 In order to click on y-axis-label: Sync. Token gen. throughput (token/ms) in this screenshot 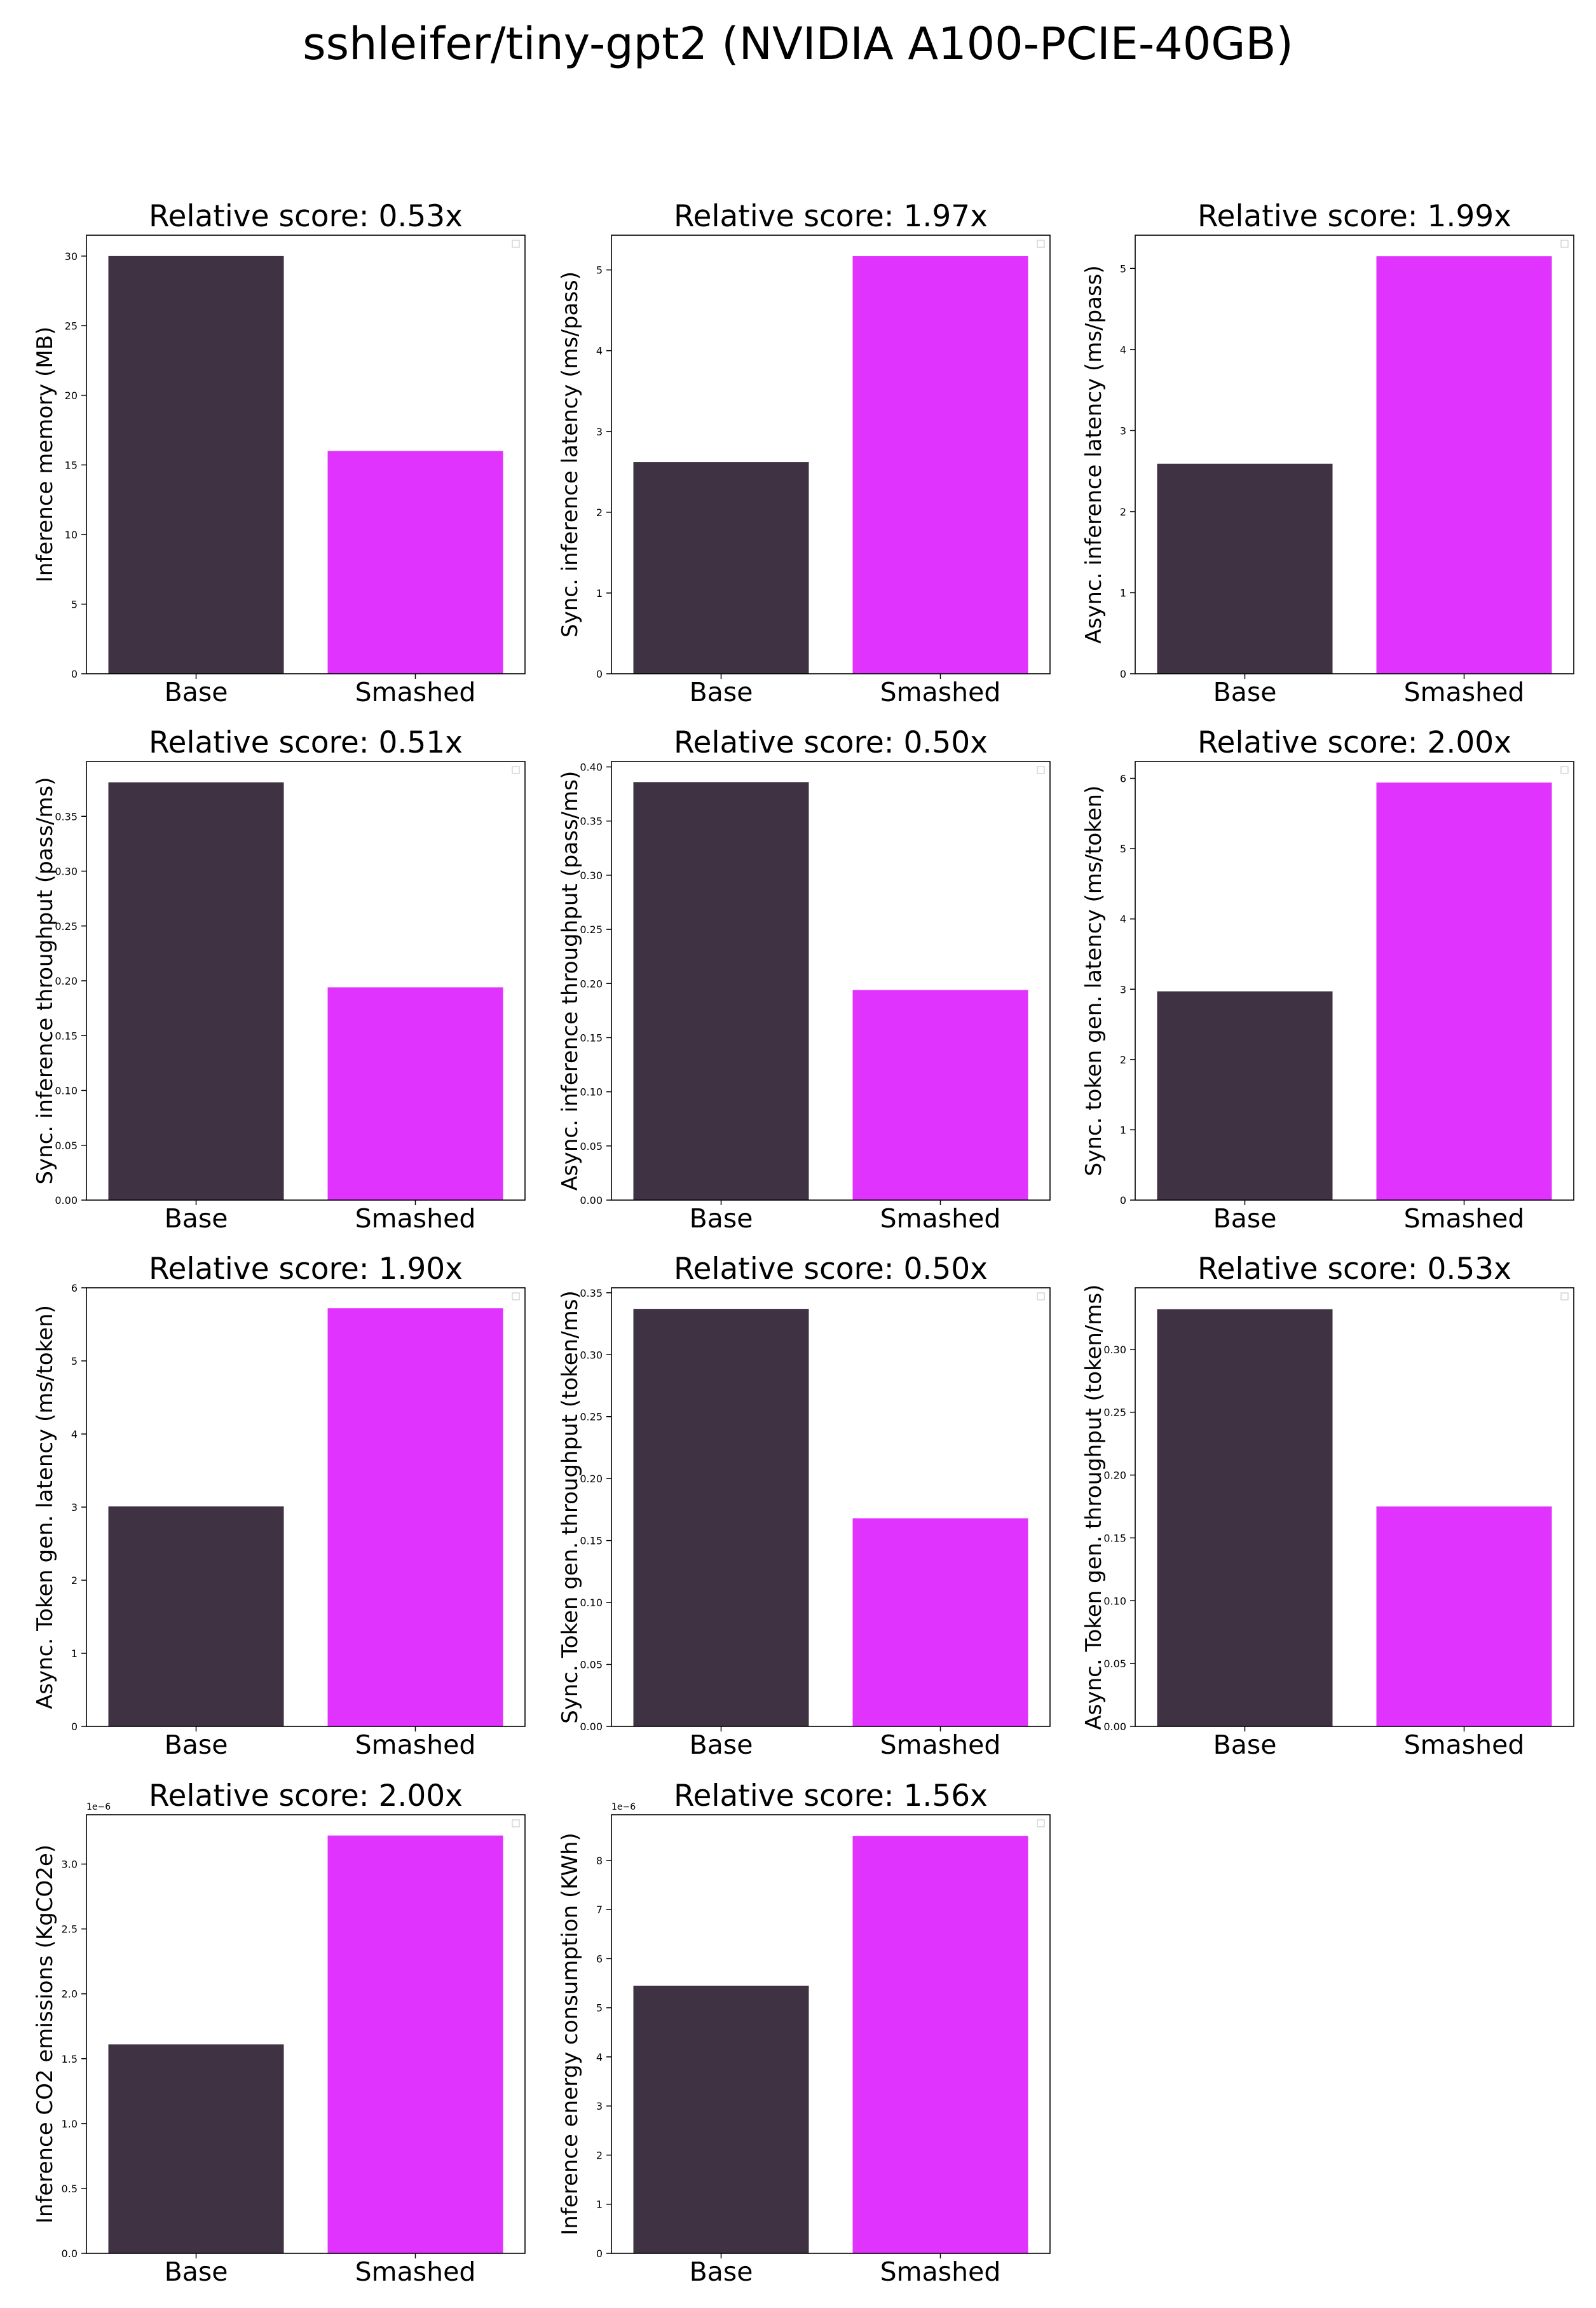, I will do `click(570, 1507)`.